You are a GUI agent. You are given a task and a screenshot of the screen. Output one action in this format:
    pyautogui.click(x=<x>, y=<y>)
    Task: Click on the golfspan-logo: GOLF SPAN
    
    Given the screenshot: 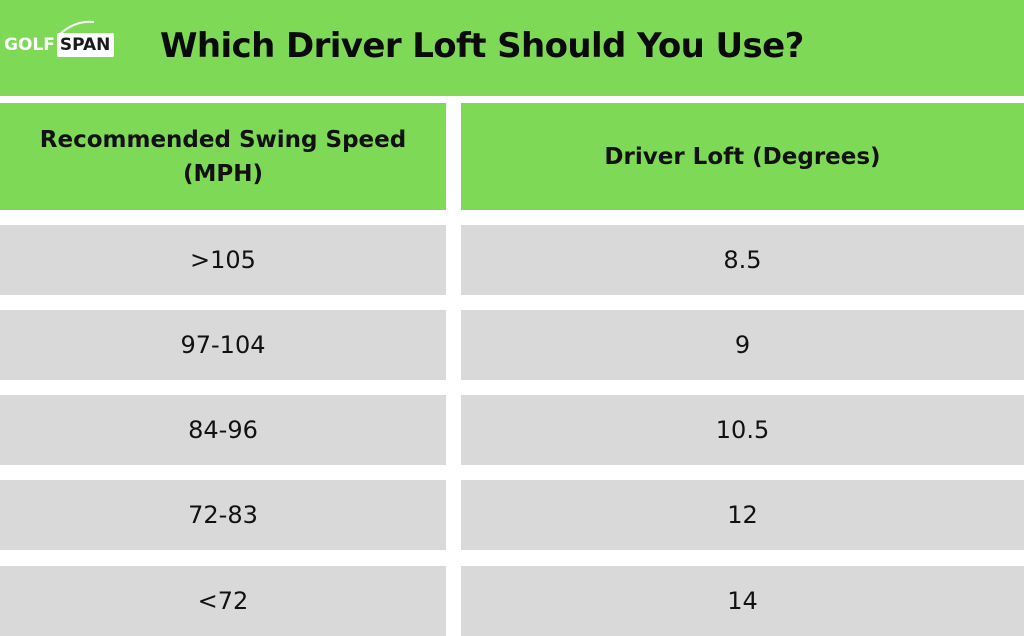 What is the action you would take?
    pyautogui.click(x=60, y=41)
    